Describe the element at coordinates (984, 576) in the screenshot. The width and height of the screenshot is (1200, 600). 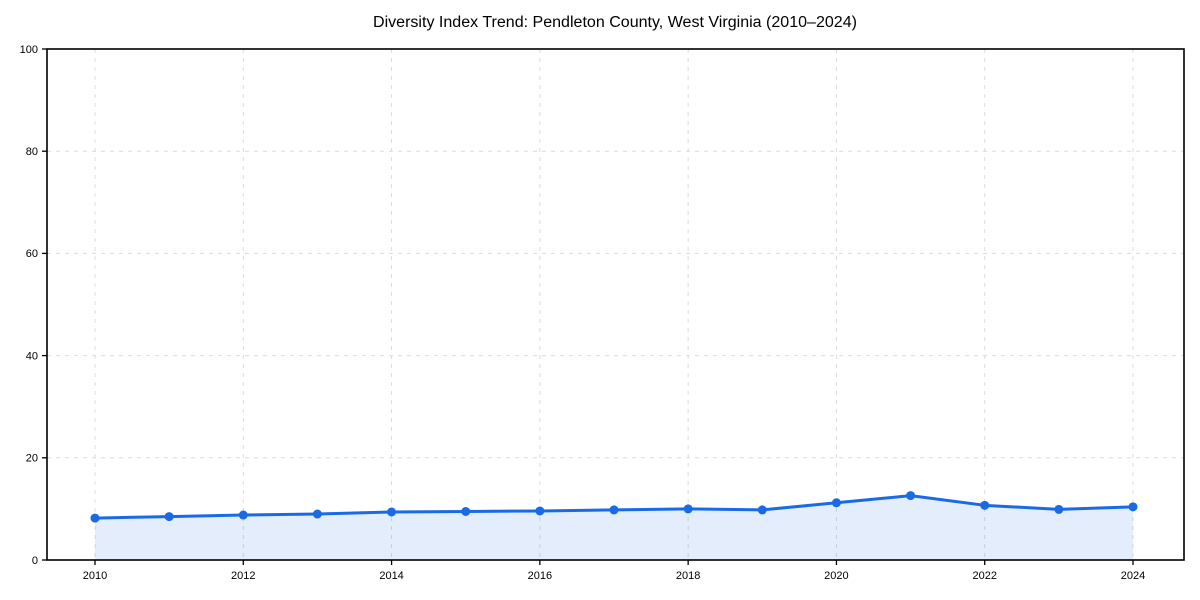
I see `x-tick-label: 2022` at that location.